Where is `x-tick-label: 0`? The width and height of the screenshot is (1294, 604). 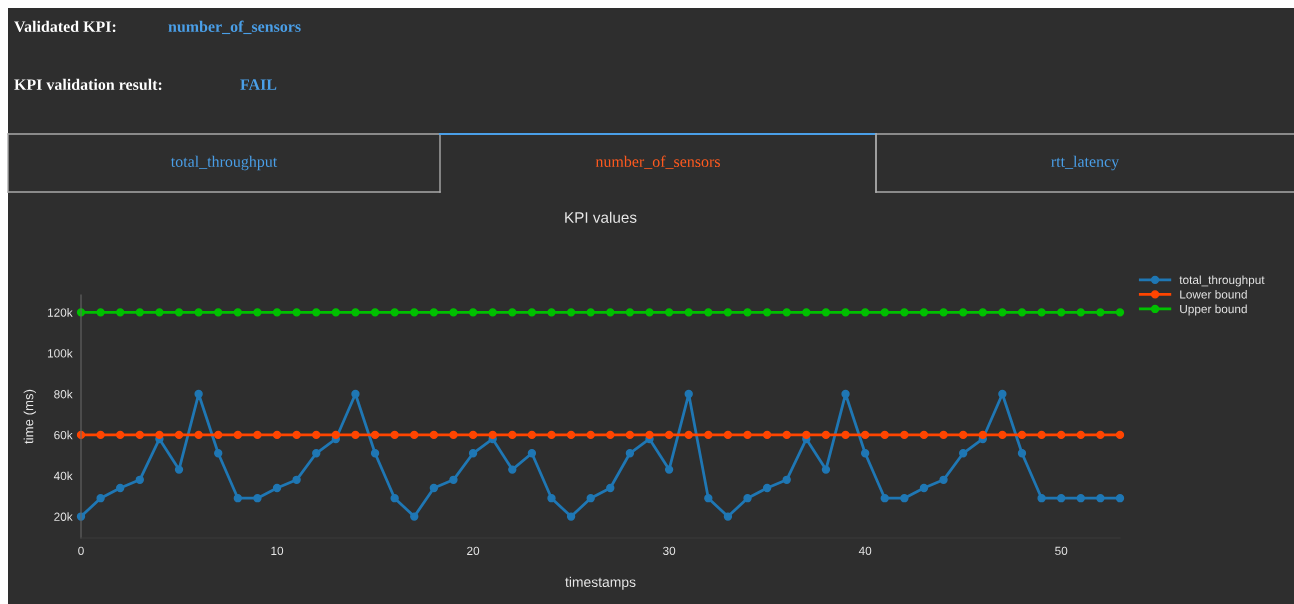 x-tick-label: 0 is located at coordinates (81, 550).